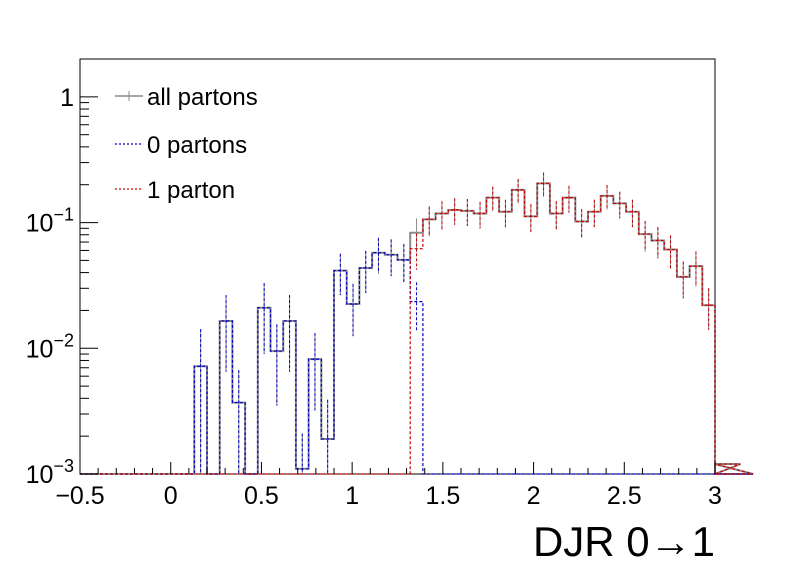 The image size is (796, 572). Describe the element at coordinates (352, 496) in the screenshot. I see `x-tick-label: 1` at that location.